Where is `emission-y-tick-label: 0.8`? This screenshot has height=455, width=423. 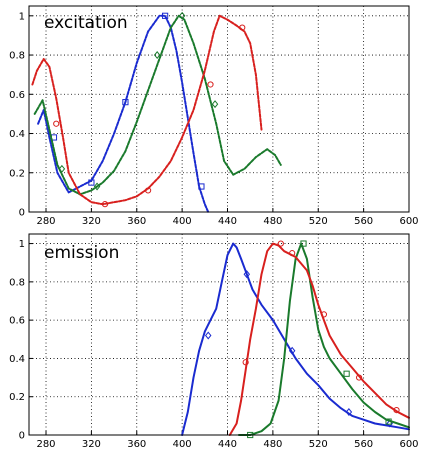 emission-y-tick-label: 0.8 is located at coordinates (17, 282).